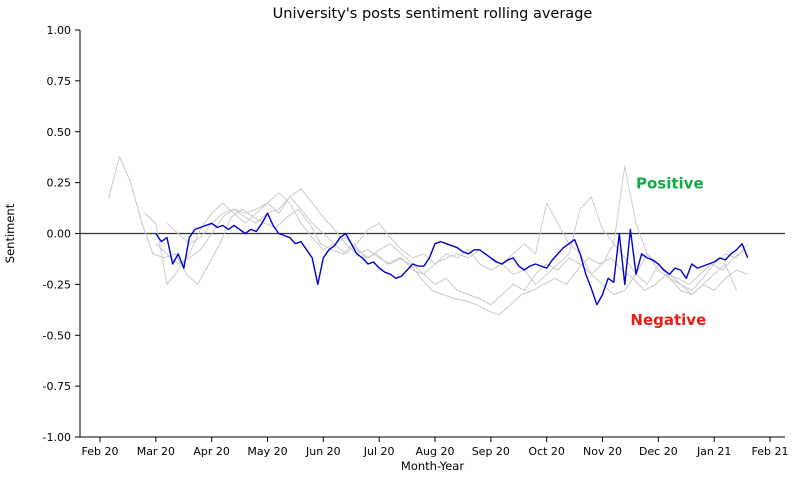  What do you see at coordinates (10, 233) in the screenshot?
I see `y-axis-label: Sentiment` at bounding box center [10, 233].